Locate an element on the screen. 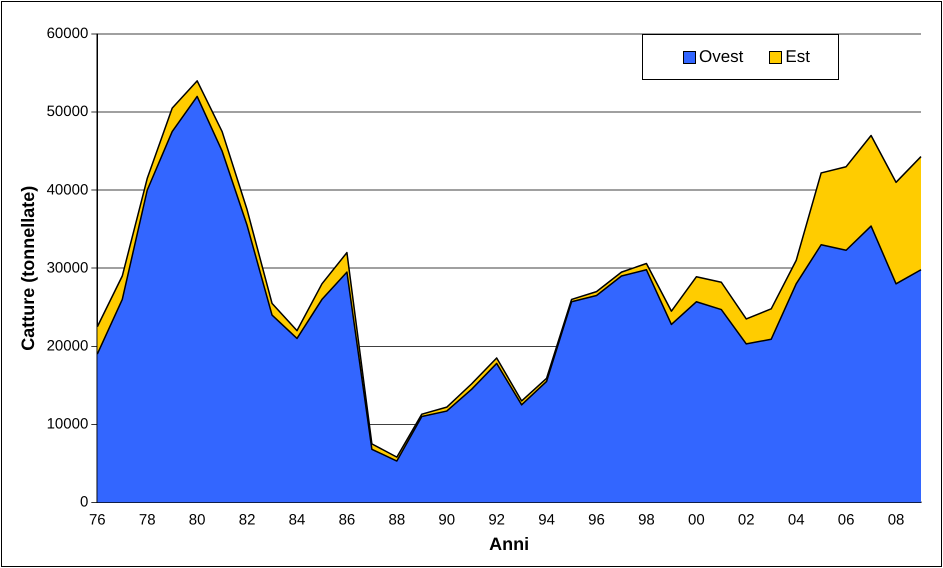 This screenshot has height=568, width=943. legend-label: Ovest is located at coordinates (721, 57).